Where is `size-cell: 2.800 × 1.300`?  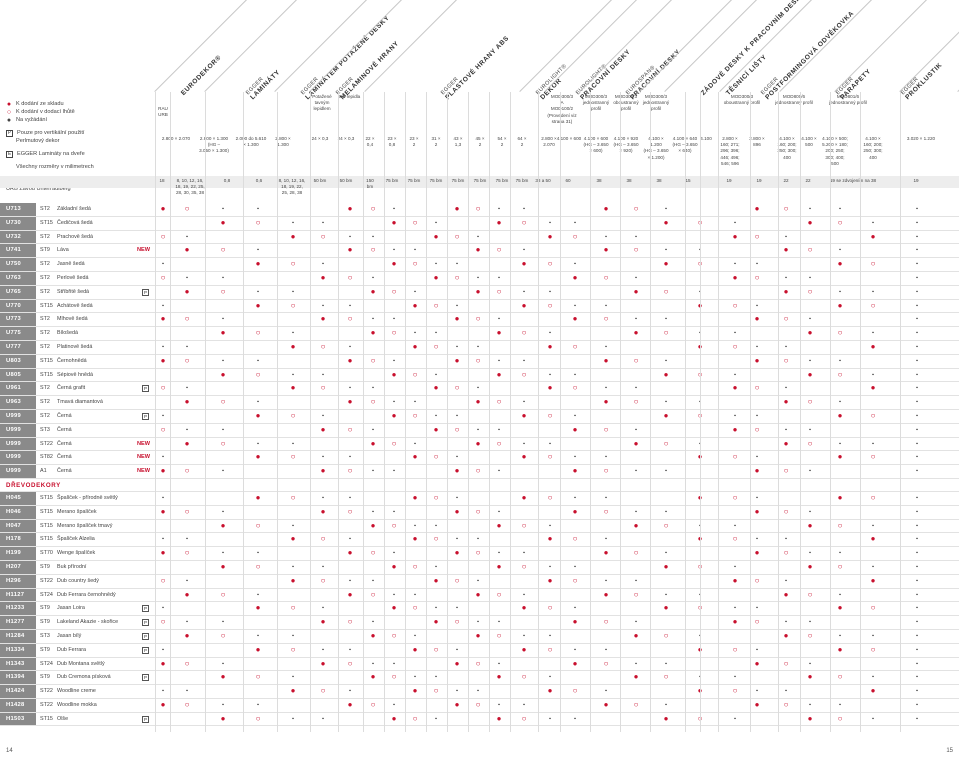
size-cell: 2.800 × 1.300 is located at coordinates (283, 142).